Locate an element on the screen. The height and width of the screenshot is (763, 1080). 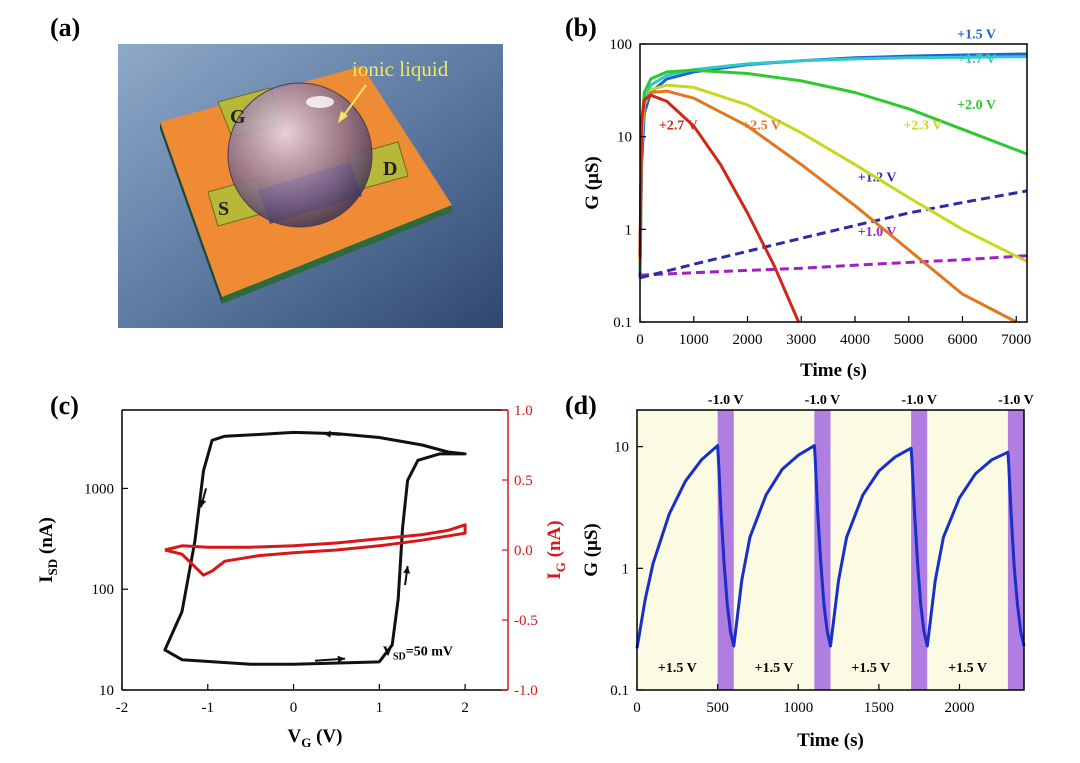
series-label-+2.0 V: +2.0 V is located at coordinates (976, 105).